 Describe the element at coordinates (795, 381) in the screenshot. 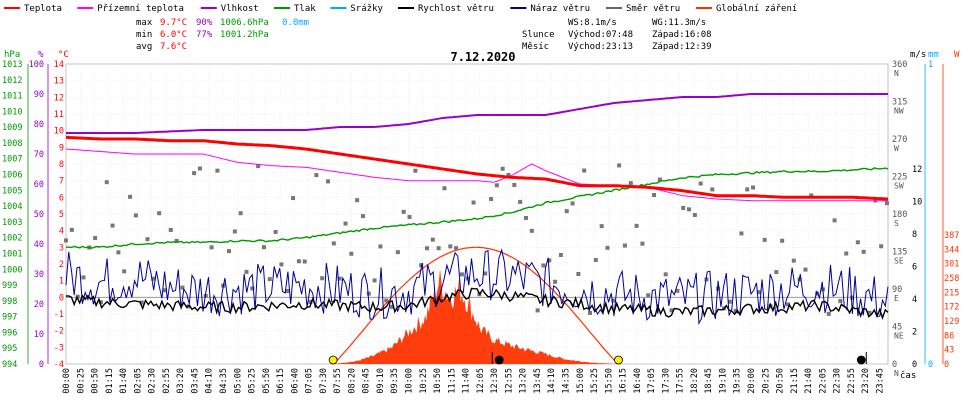

I see `x-tick-label: 21:15` at that location.